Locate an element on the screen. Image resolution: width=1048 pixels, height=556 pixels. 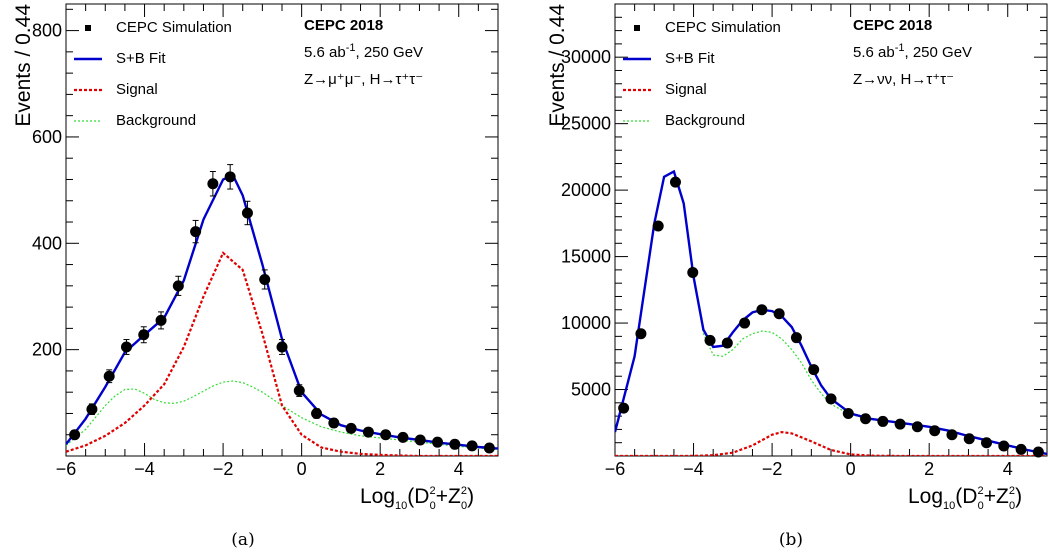
panel-caption: (b) is located at coordinates (791, 540).